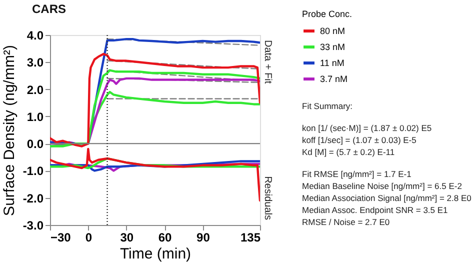 The height and width of the screenshot is (272, 475). What do you see at coordinates (165, 237) in the screenshot?
I see `x-tick-label: 60` at bounding box center [165, 237].